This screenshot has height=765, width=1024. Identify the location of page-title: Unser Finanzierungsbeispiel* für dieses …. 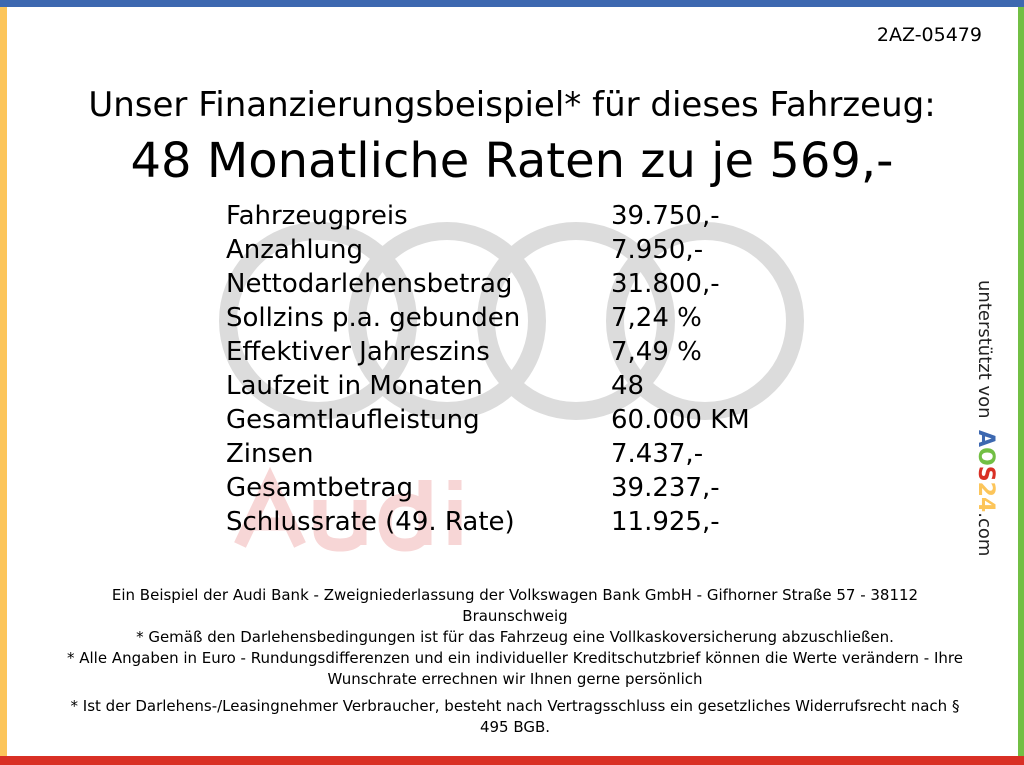
(512, 105).